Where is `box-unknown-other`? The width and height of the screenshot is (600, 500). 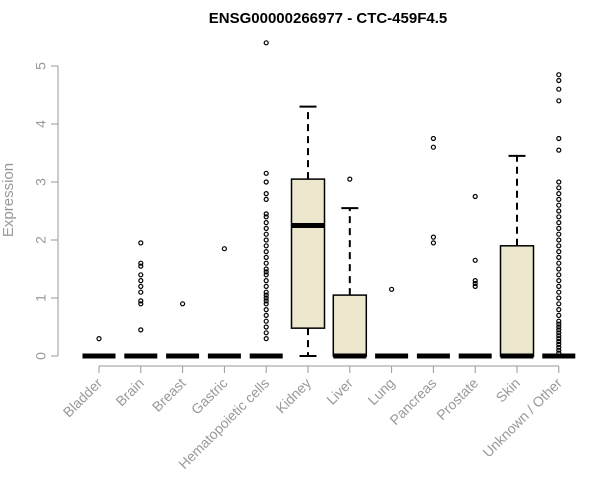 box-unknown-other is located at coordinates (559, 215).